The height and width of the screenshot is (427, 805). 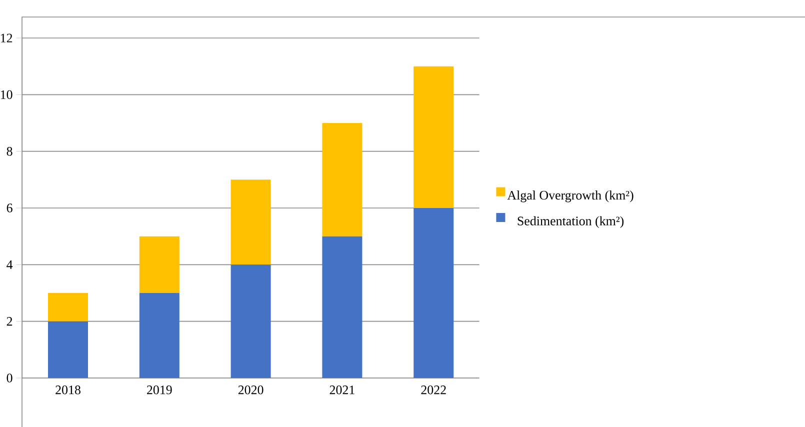 What do you see at coordinates (570, 196) in the screenshot?
I see `legend-label: Algal Overgrowth (km²)` at bounding box center [570, 196].